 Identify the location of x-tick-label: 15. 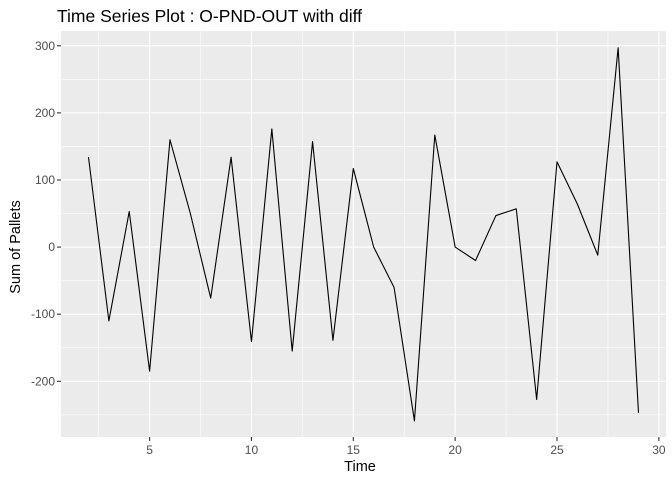
(354, 450).